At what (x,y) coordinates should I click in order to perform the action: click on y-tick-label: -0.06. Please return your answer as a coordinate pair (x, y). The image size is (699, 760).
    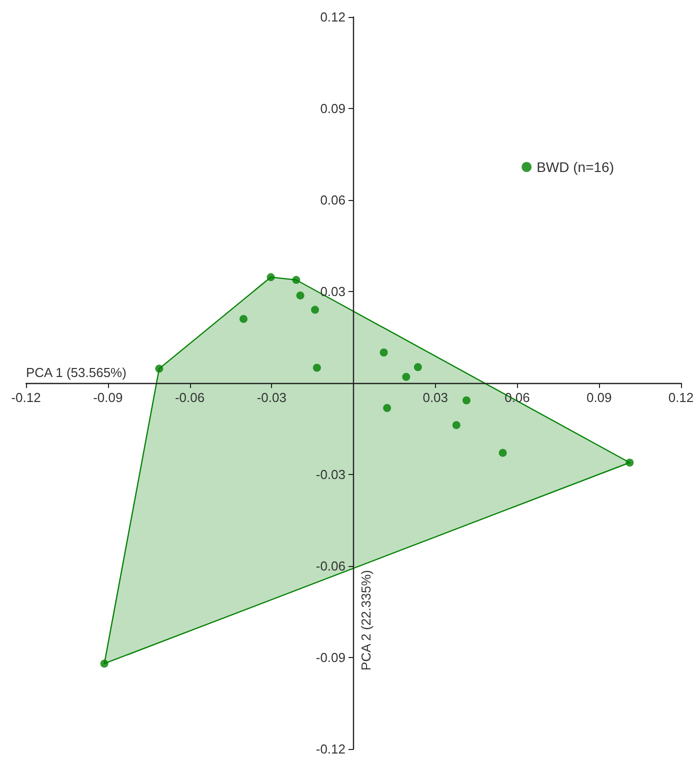
    Looking at the image, I should click on (331, 566).